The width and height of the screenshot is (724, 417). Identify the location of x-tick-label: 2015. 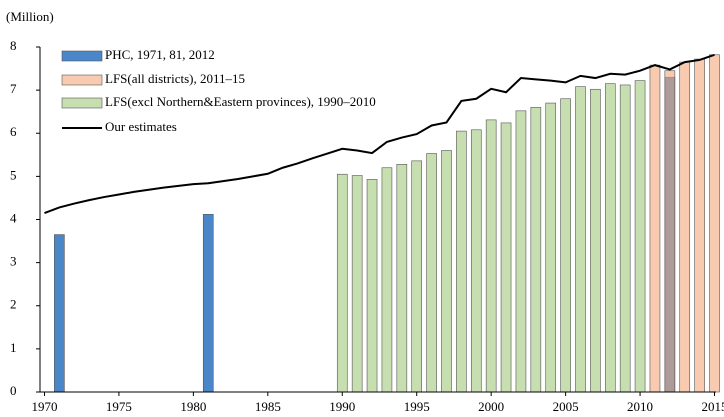
(713, 406).